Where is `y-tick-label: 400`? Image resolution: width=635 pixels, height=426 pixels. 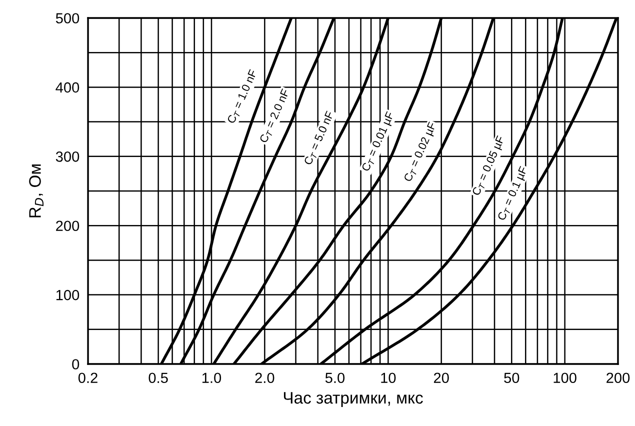 y-tick-label: 400 is located at coordinates (68, 87).